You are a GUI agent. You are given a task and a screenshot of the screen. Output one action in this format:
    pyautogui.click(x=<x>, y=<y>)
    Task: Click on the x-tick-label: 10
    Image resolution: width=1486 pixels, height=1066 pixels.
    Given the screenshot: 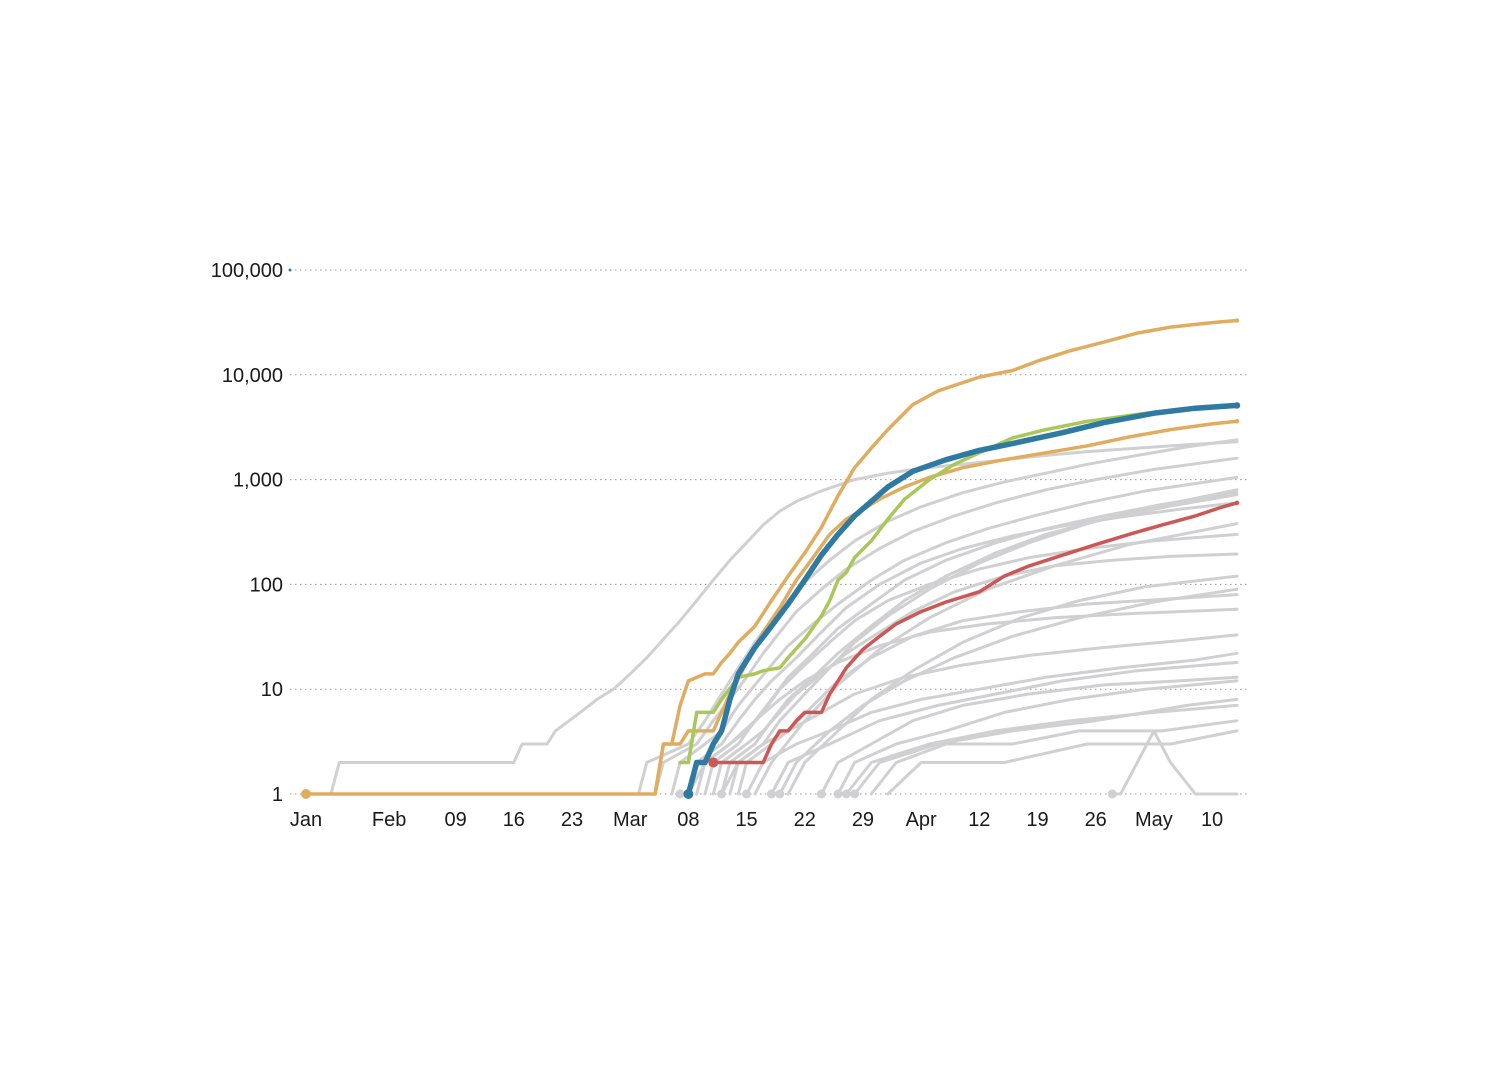 What is the action you would take?
    pyautogui.click(x=1212, y=820)
    